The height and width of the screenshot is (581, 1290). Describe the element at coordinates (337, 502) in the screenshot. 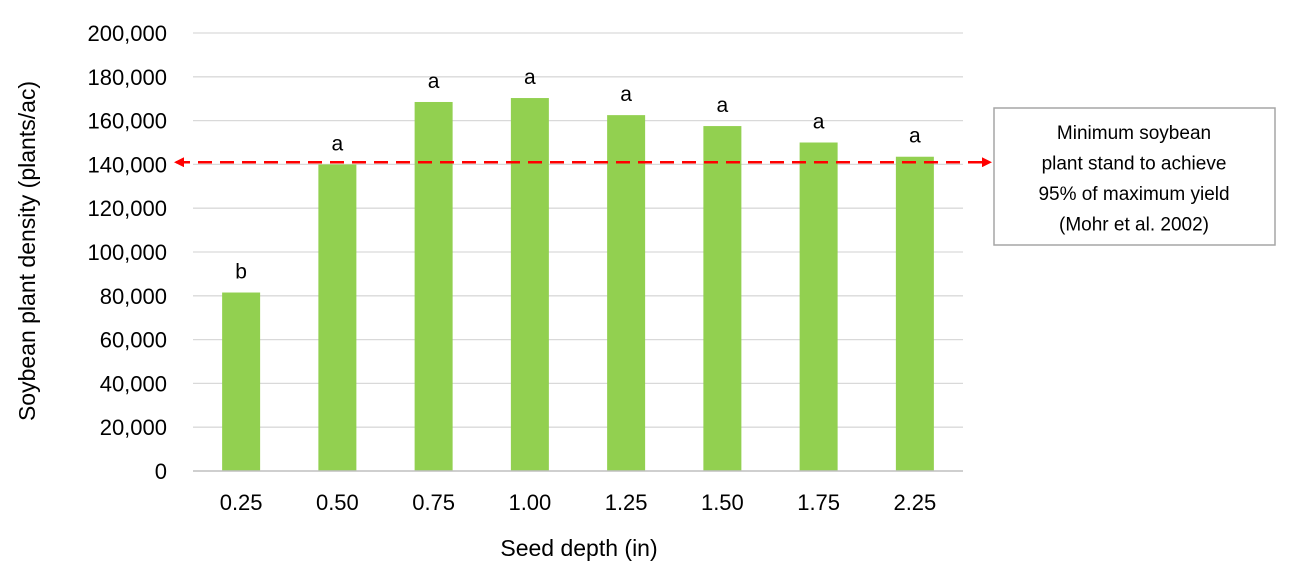

I see `x-tick-label: 0.50` at that location.